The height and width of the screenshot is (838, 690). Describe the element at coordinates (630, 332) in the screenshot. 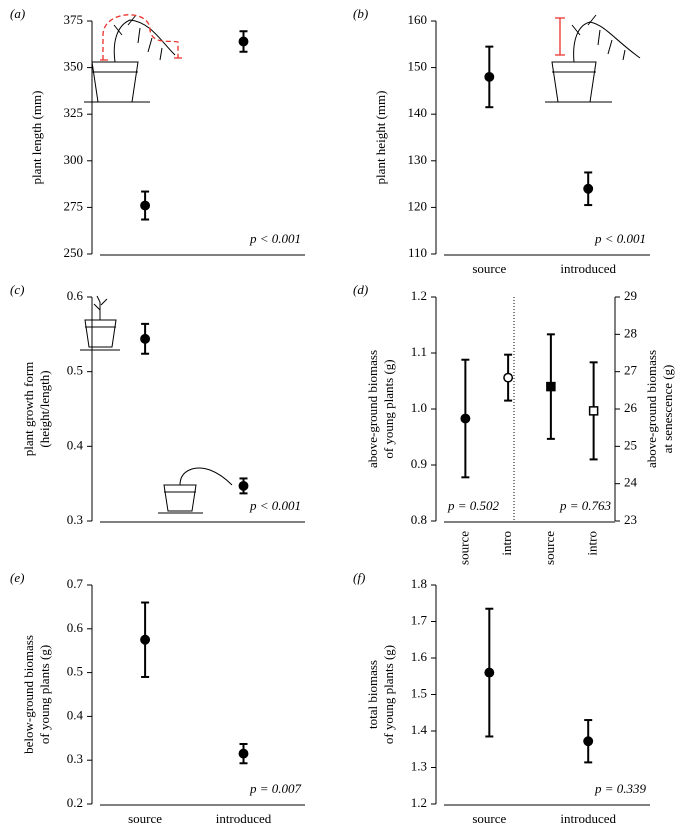

I see `y2-tick-label: 28` at that location.